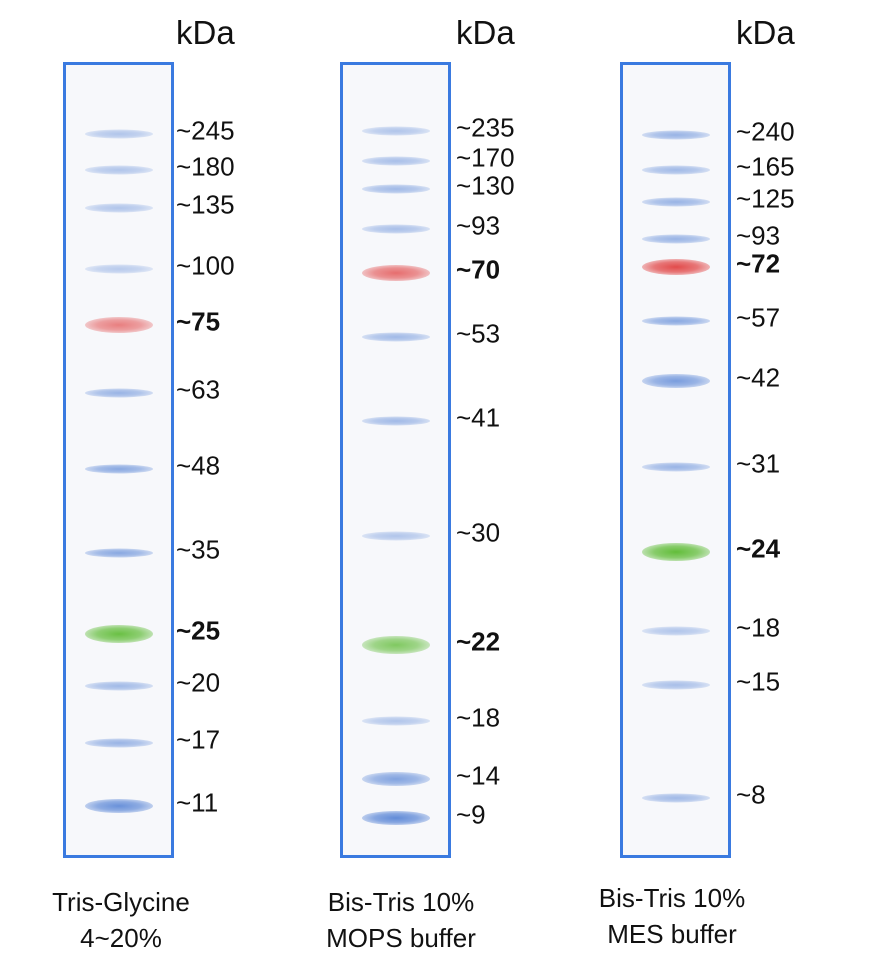 Image resolution: width=877 pixels, height=970 pixels. What do you see at coordinates (198, 630) in the screenshot?
I see `mw-label: ~25` at bounding box center [198, 630].